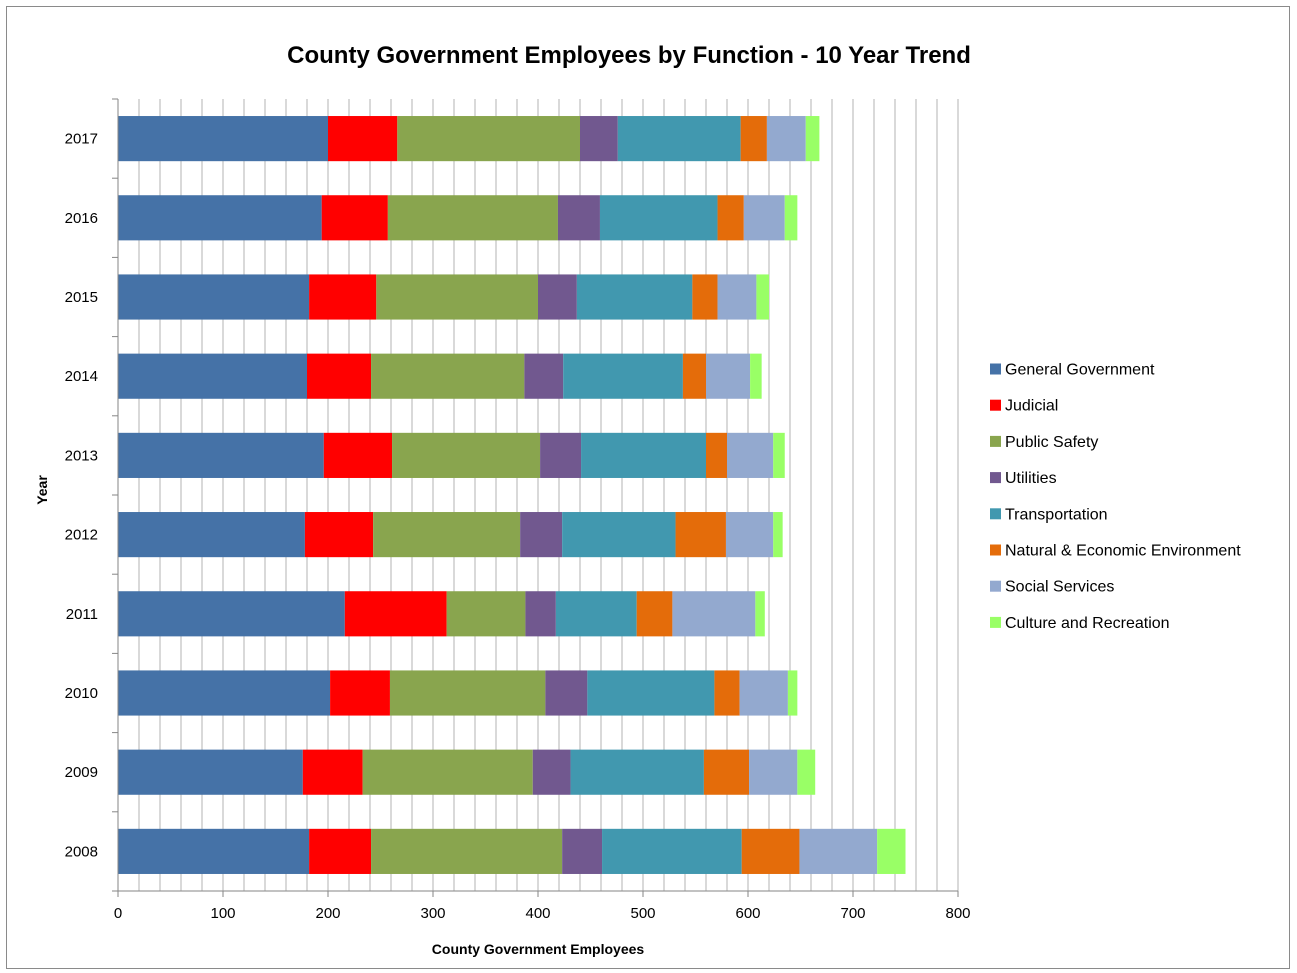  Describe the element at coordinates (118, 913) in the screenshot. I see `x-tick-label: 0` at that location.